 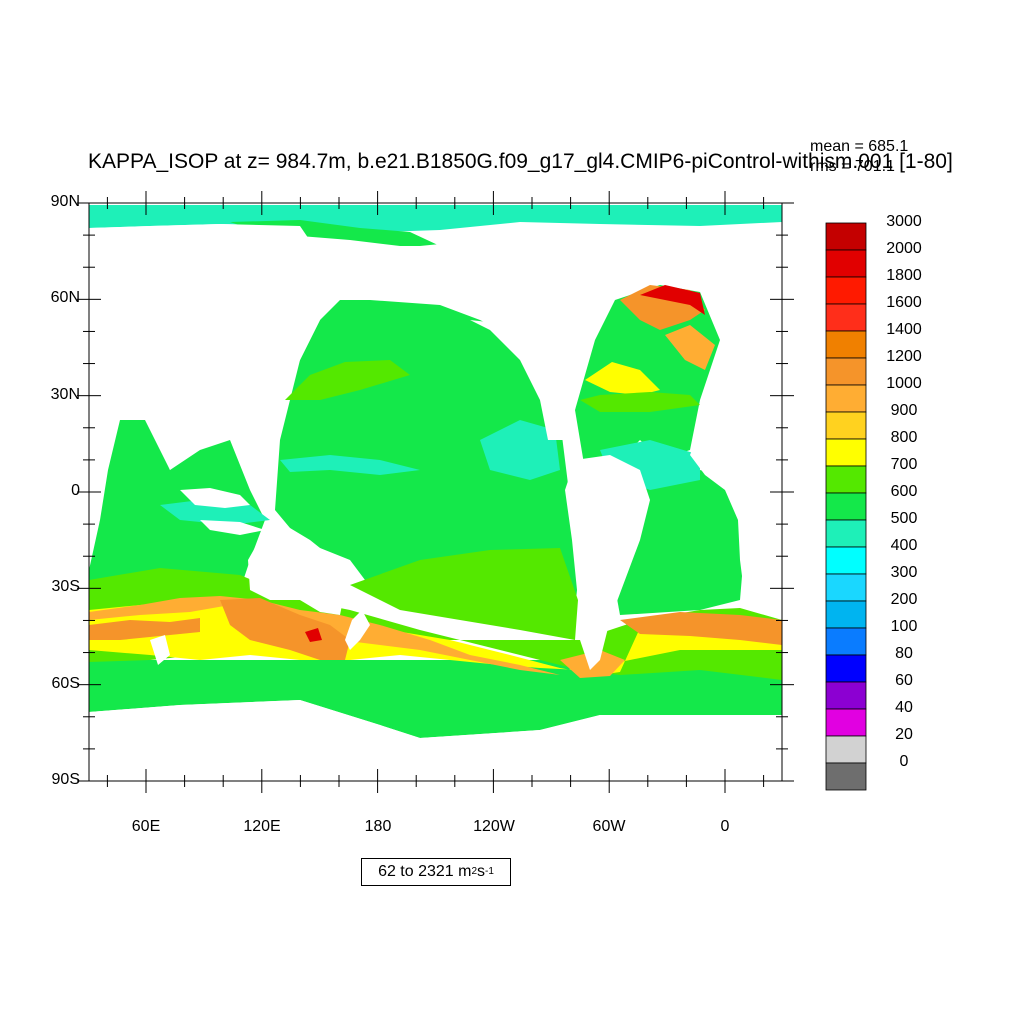 What do you see at coordinates (904, 275) in the screenshot?
I see `colorbar-level-label: 1800` at bounding box center [904, 275].